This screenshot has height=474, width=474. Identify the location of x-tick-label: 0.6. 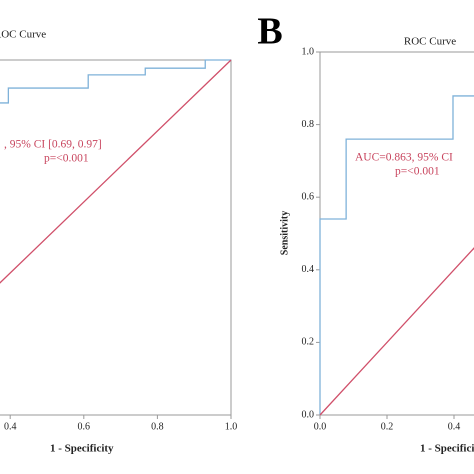
(84, 426).